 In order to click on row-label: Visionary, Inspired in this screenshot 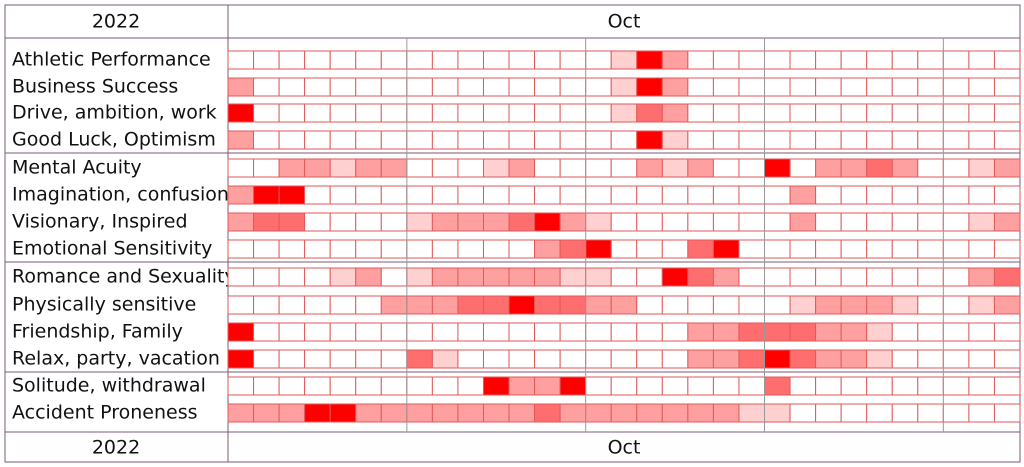, I will do `click(100, 222)`.